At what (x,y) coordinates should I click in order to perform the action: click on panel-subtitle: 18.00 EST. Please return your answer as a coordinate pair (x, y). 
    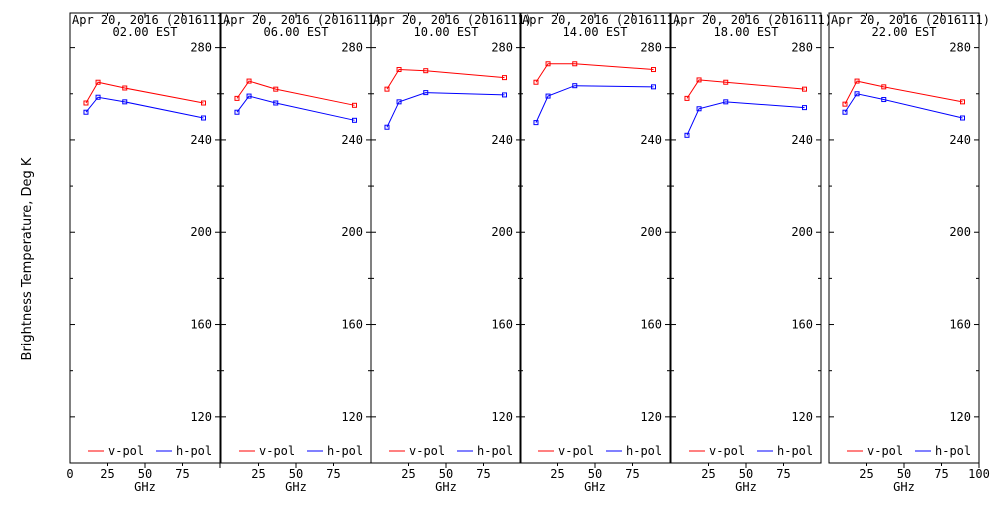
    Looking at the image, I should click on (745, 32).